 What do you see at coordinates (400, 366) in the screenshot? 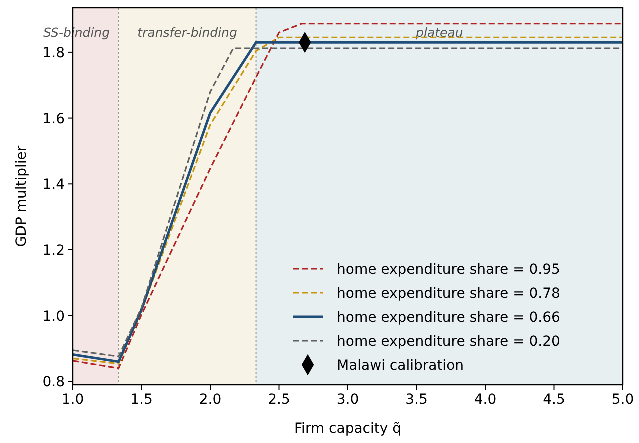
I see `legend-label: Malawi calibration` at bounding box center [400, 366].